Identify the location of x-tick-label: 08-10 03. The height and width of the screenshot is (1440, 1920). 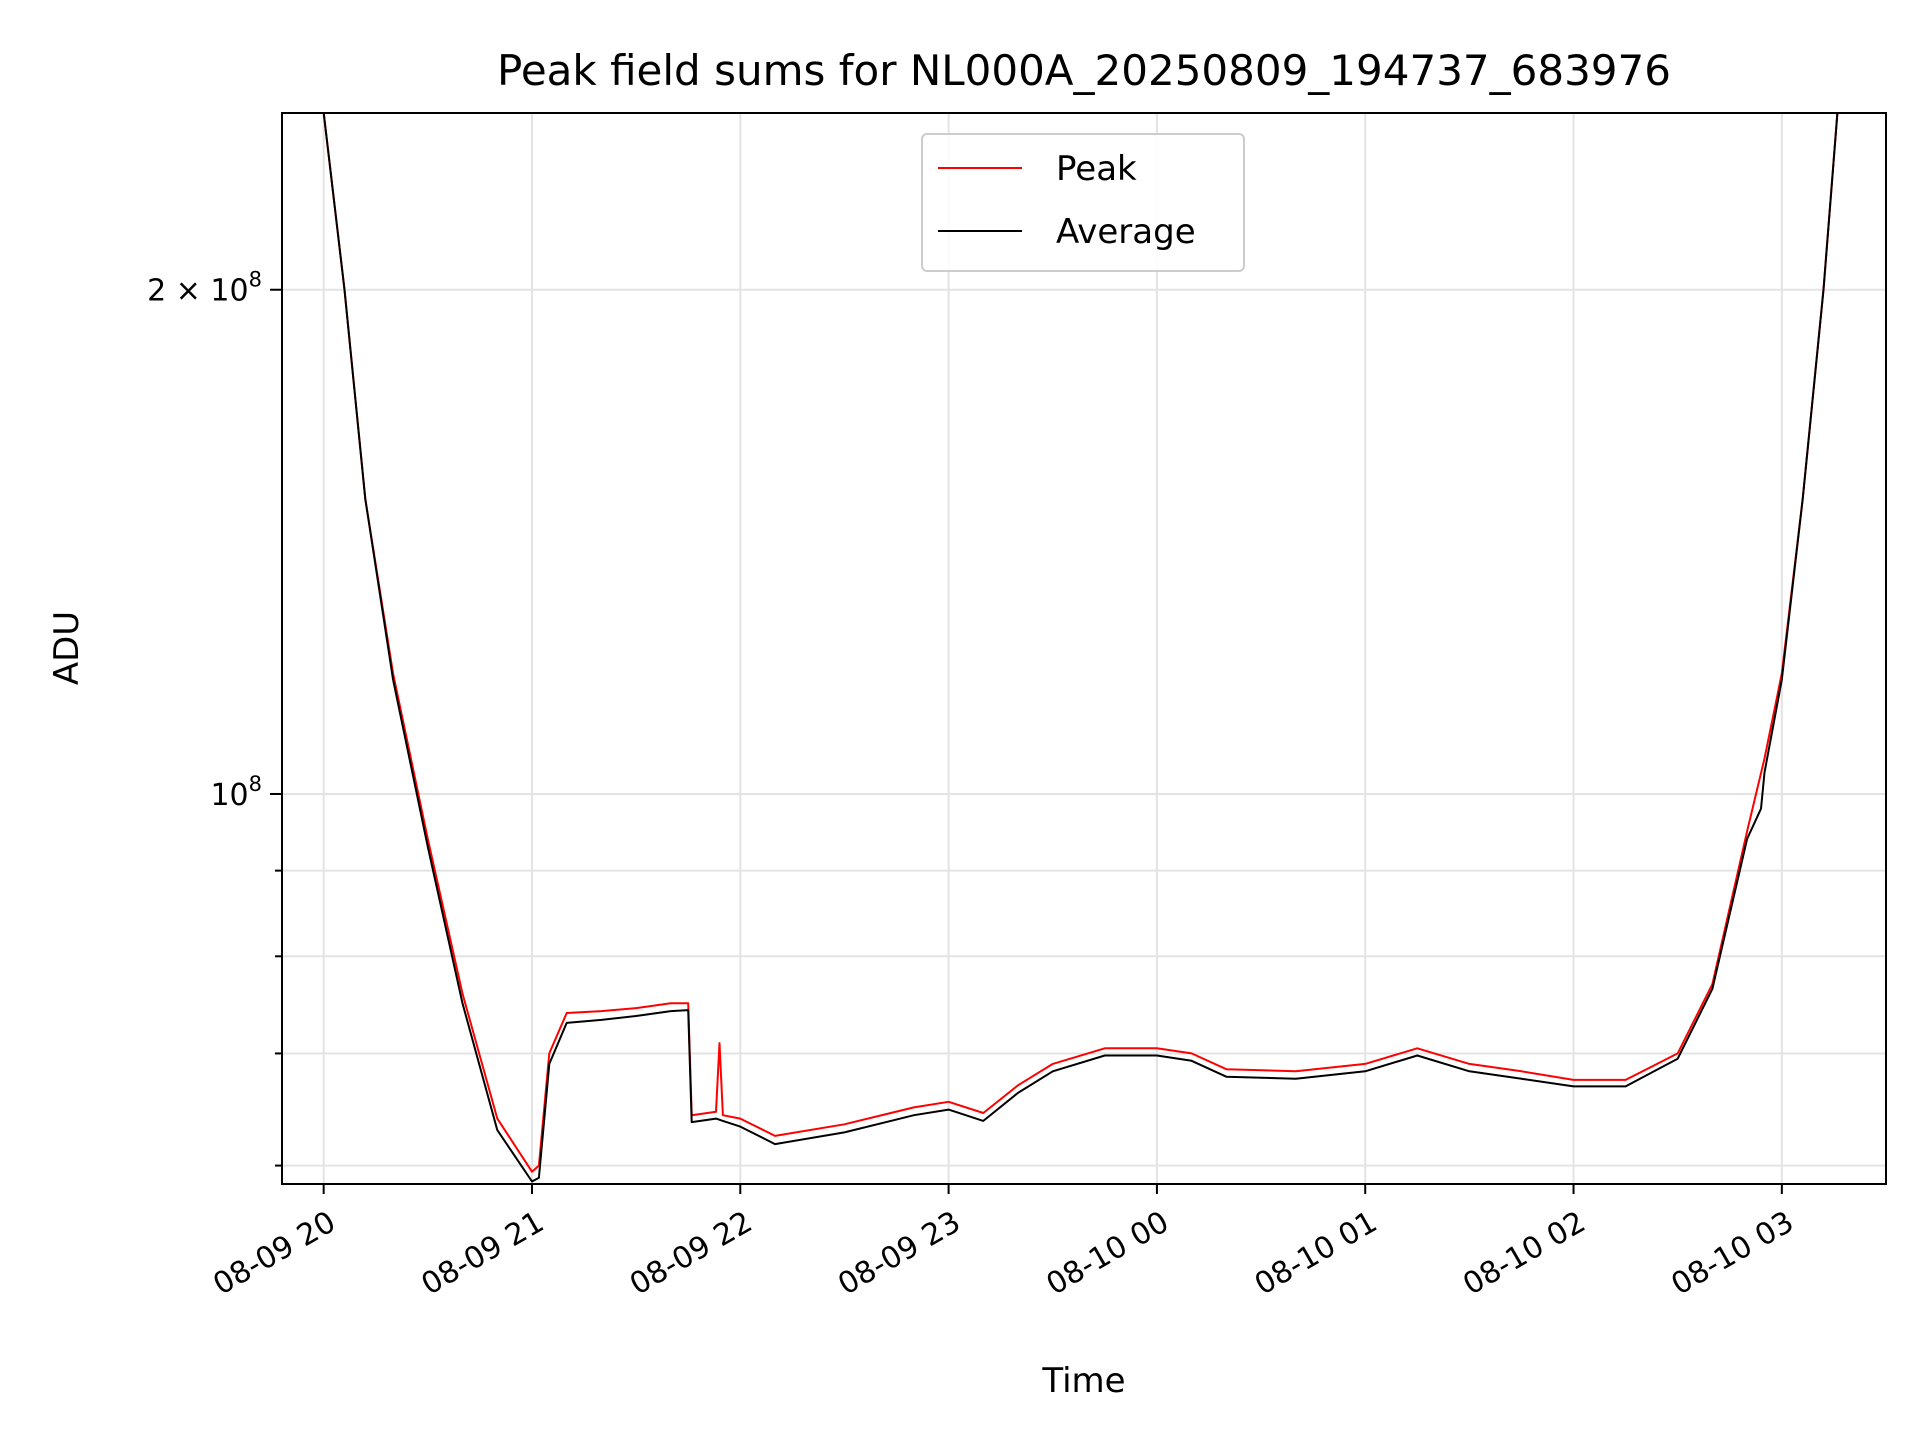
(1733, 1254).